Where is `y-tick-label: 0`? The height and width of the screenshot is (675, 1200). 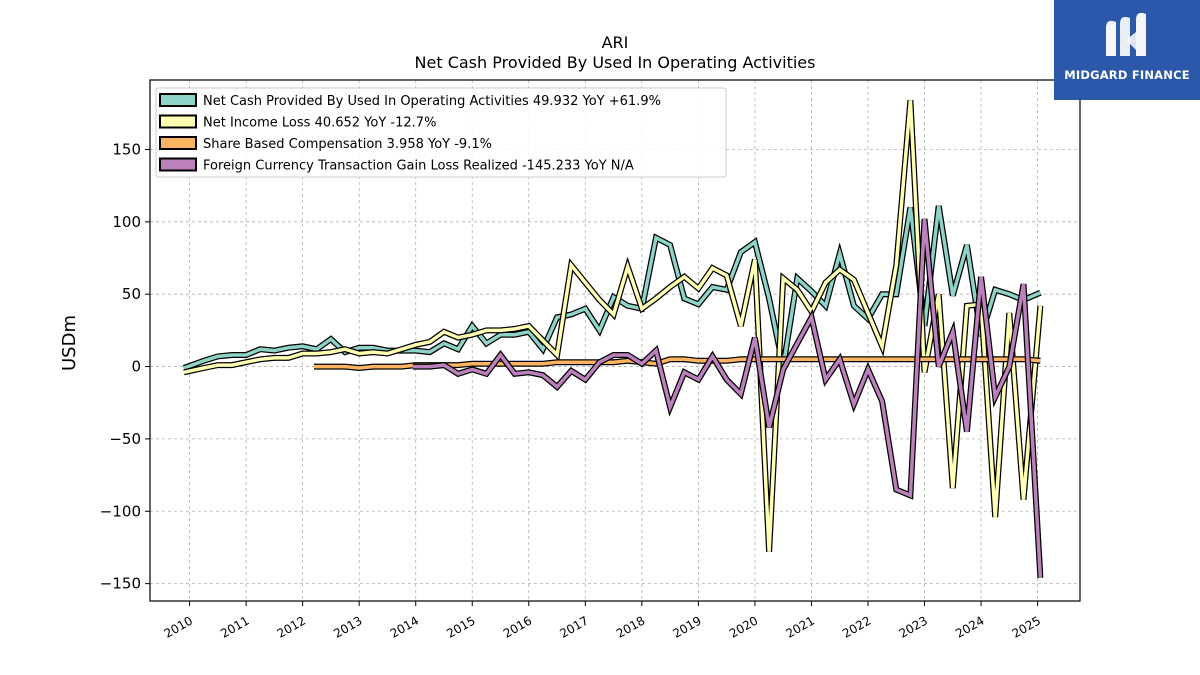 y-tick-label: 0 is located at coordinates (136, 367).